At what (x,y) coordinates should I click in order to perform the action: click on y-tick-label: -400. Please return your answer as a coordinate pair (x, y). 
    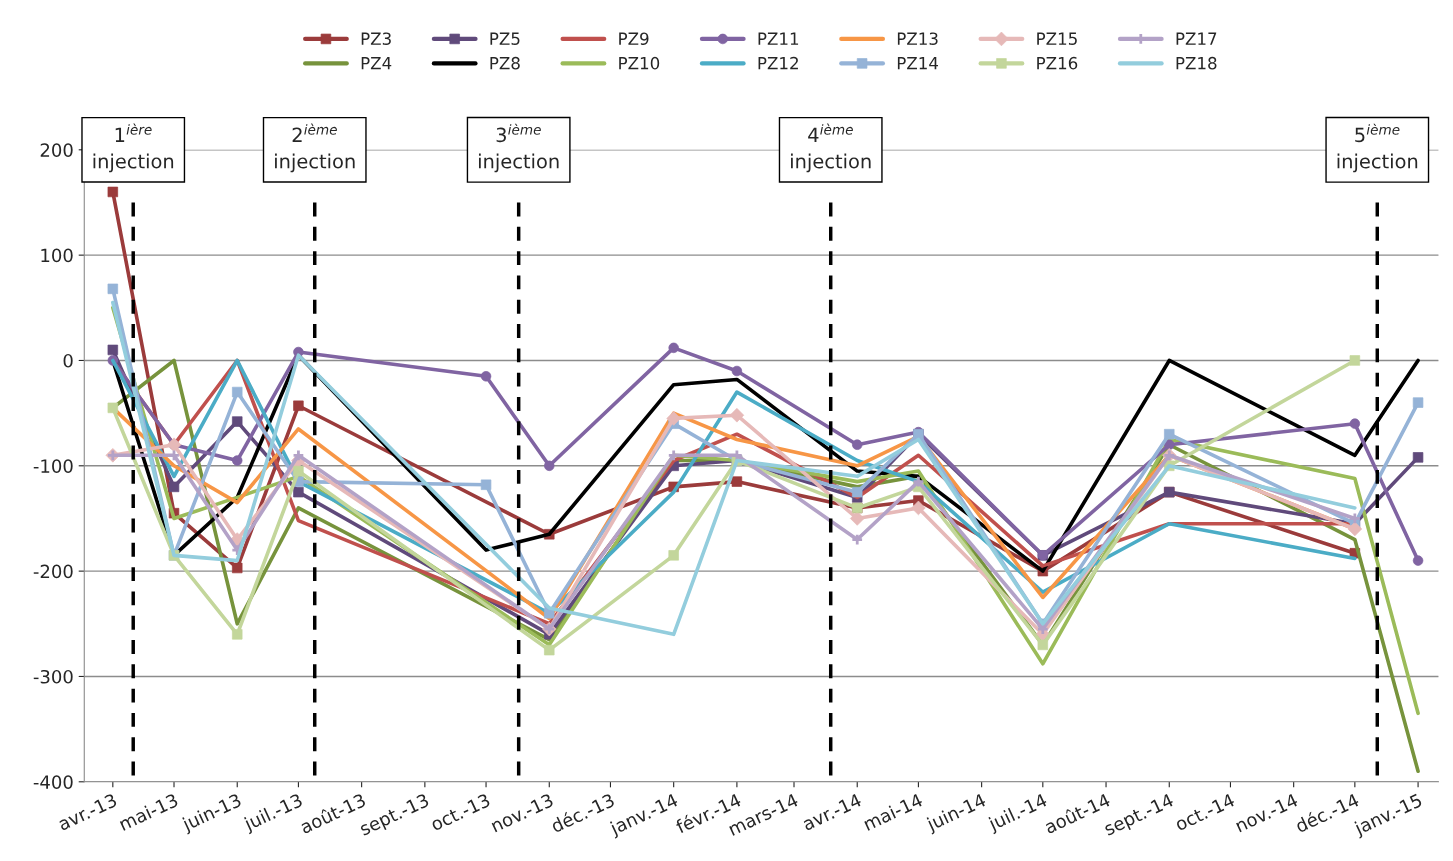
    Looking at the image, I should click on (53, 782).